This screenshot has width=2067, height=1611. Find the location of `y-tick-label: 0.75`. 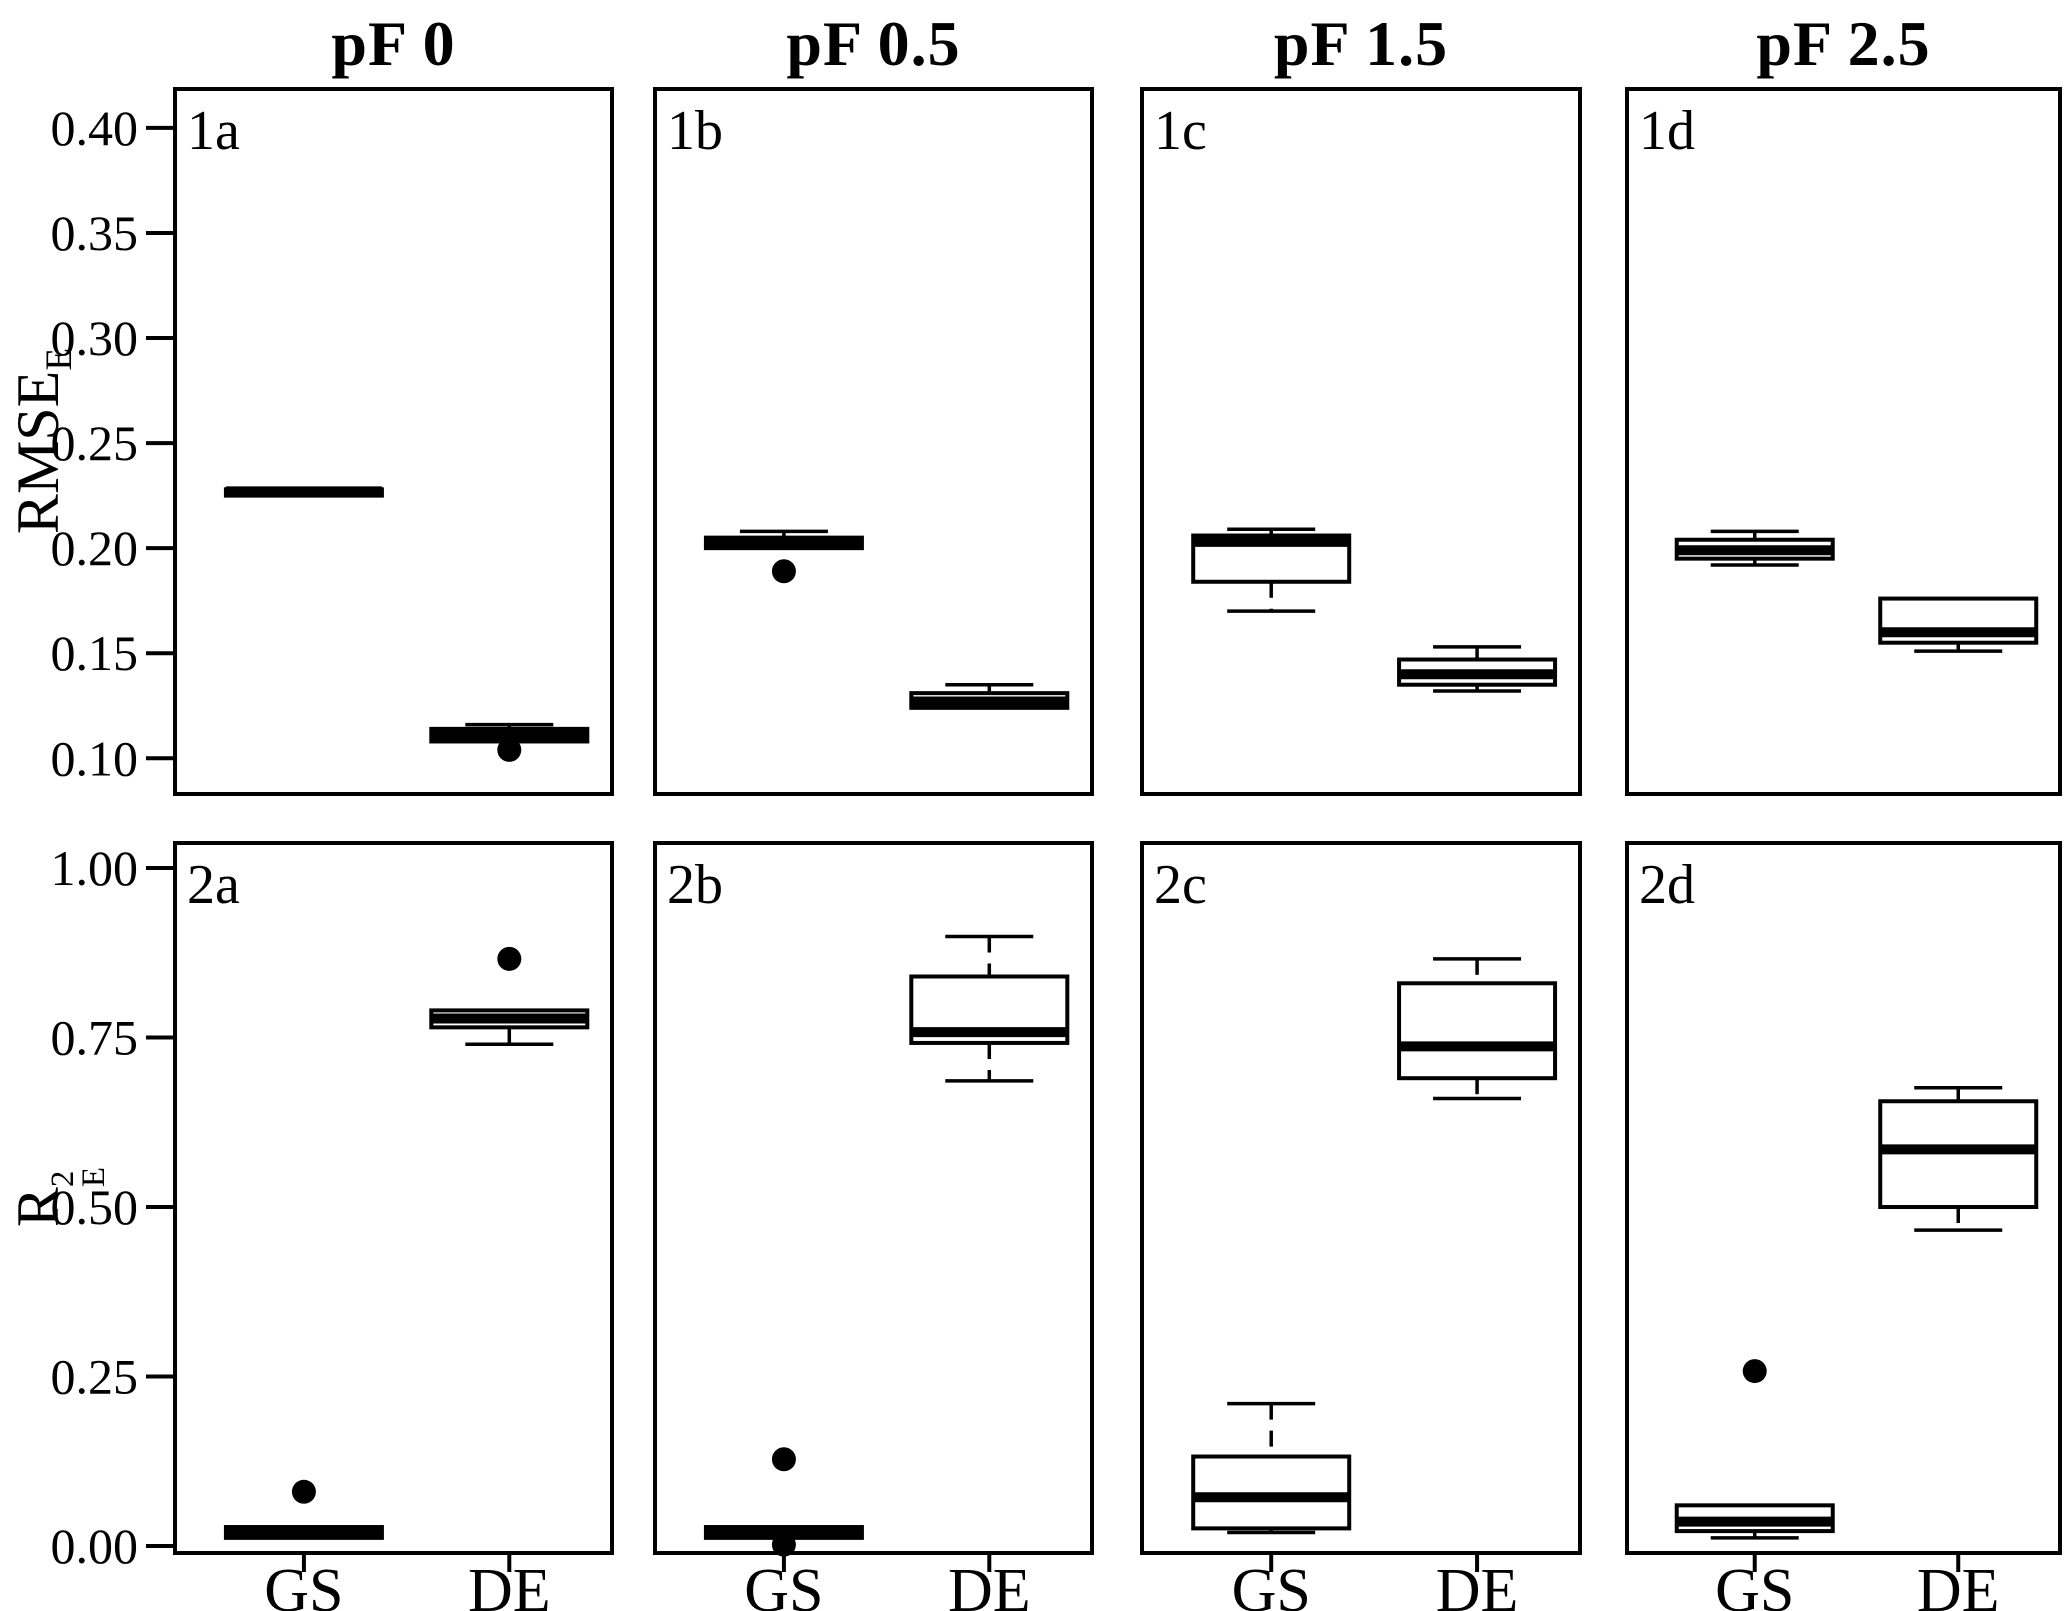

y-tick-label: 0.75 is located at coordinates (95, 1038).